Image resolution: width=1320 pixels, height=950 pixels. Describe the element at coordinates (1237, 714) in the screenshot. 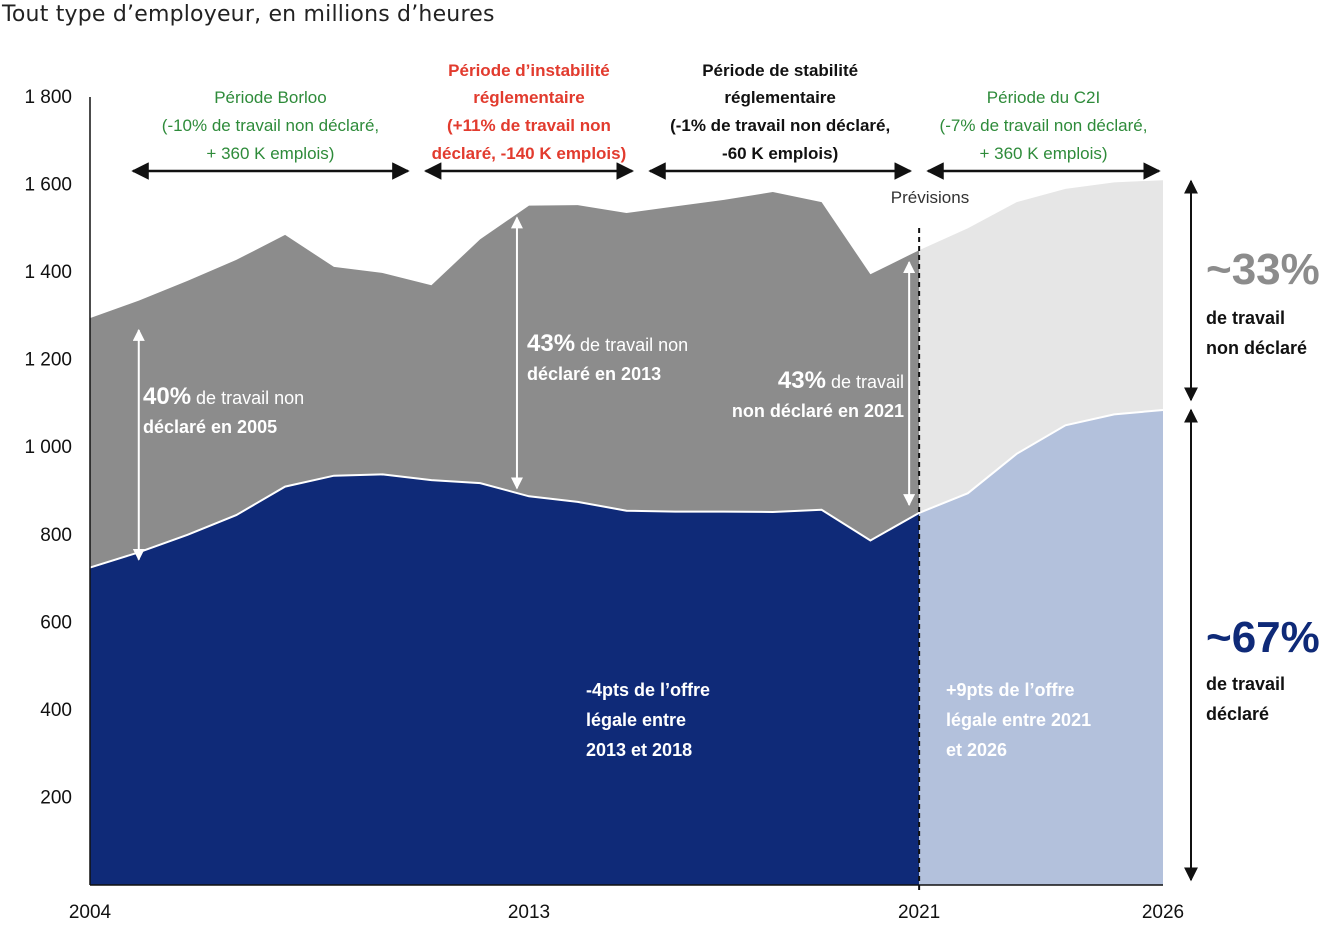

I see `share-label: déclaré` at that location.